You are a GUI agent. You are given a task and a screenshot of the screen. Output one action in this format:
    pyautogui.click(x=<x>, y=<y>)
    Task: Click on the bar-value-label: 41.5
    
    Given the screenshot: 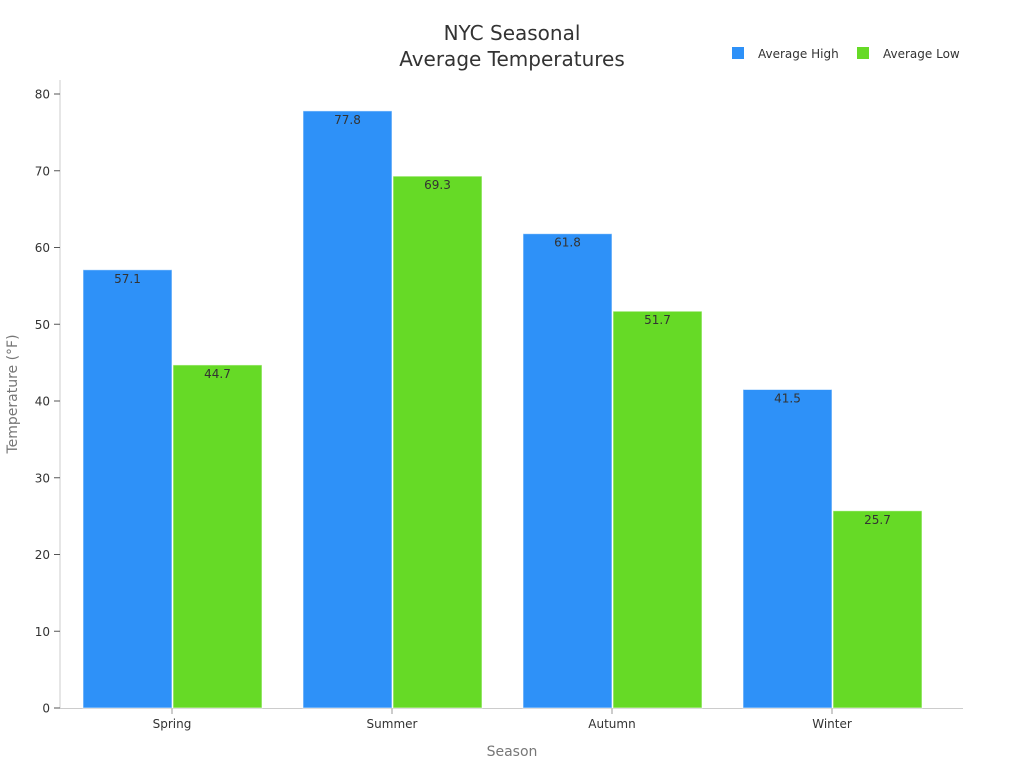 What is the action you would take?
    pyautogui.click(x=787, y=398)
    